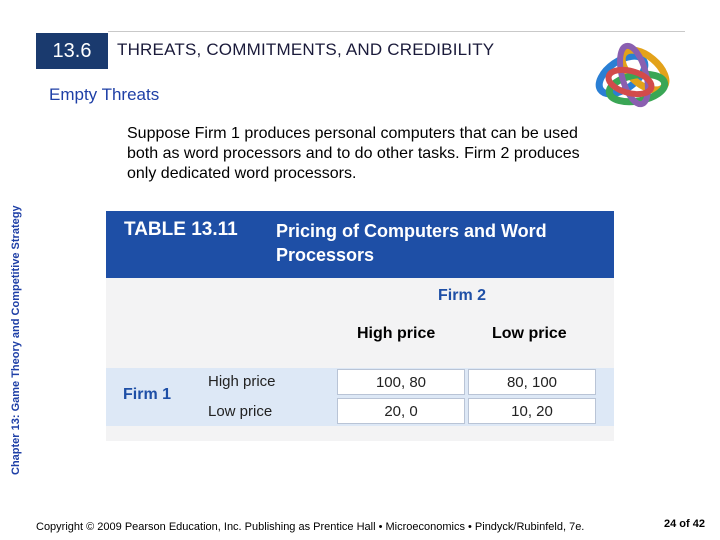  I want to click on row-header-low: Low price, so click(240, 411).